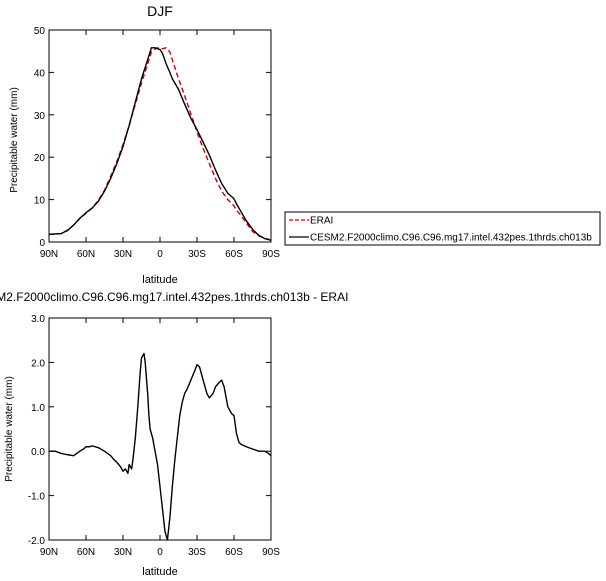 Image resolution: width=606 pixels, height=581 pixels. What do you see at coordinates (38, 452) in the screenshot?
I see `bottom-y-tick-label: 0.0` at bounding box center [38, 452].